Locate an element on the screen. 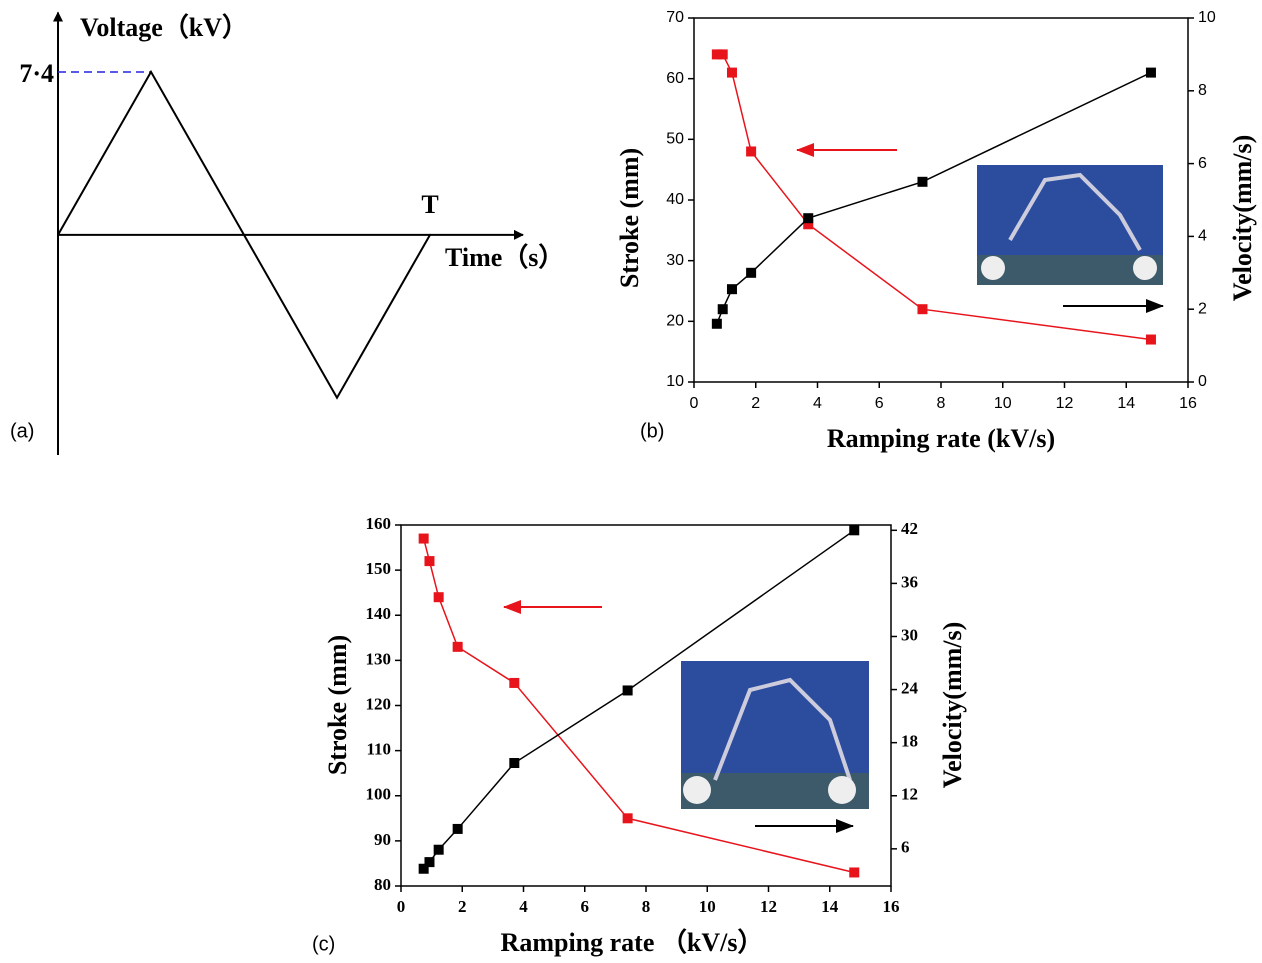 Image resolution: width=1262 pixels, height=963 pixels. y-tick-label: 70 is located at coordinates (675, 17).